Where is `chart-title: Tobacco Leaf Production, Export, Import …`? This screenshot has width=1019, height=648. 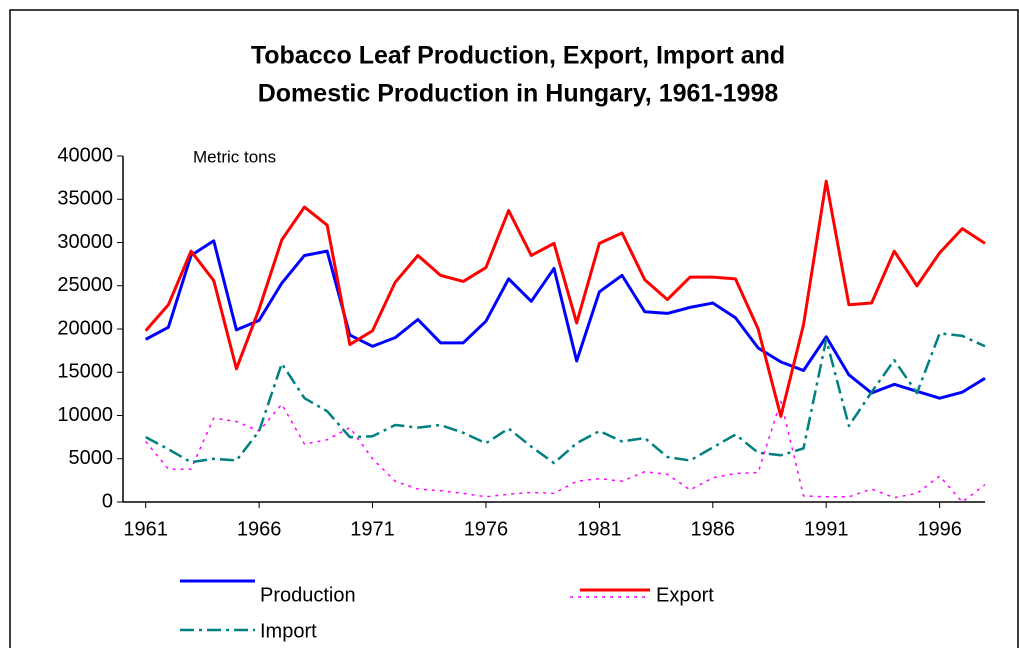
chart-title: Tobacco Leaf Production, Export, Import … is located at coordinates (518, 56).